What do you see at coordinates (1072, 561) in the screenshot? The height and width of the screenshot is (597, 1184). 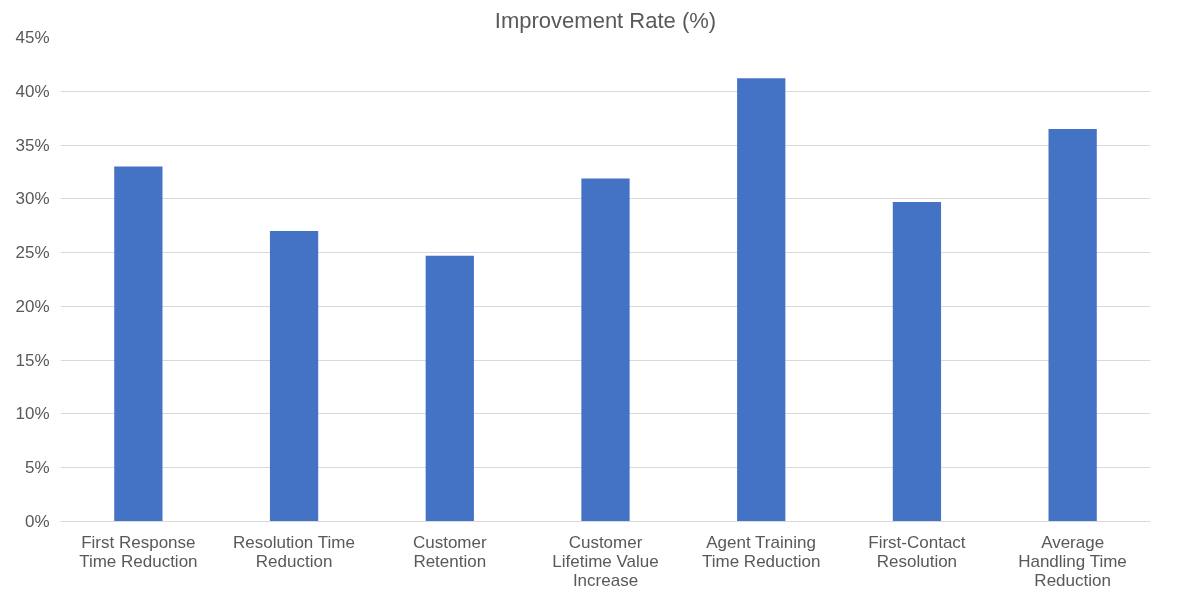 I see `x-tick-label: Average Handling Time Reduction` at bounding box center [1072, 561].